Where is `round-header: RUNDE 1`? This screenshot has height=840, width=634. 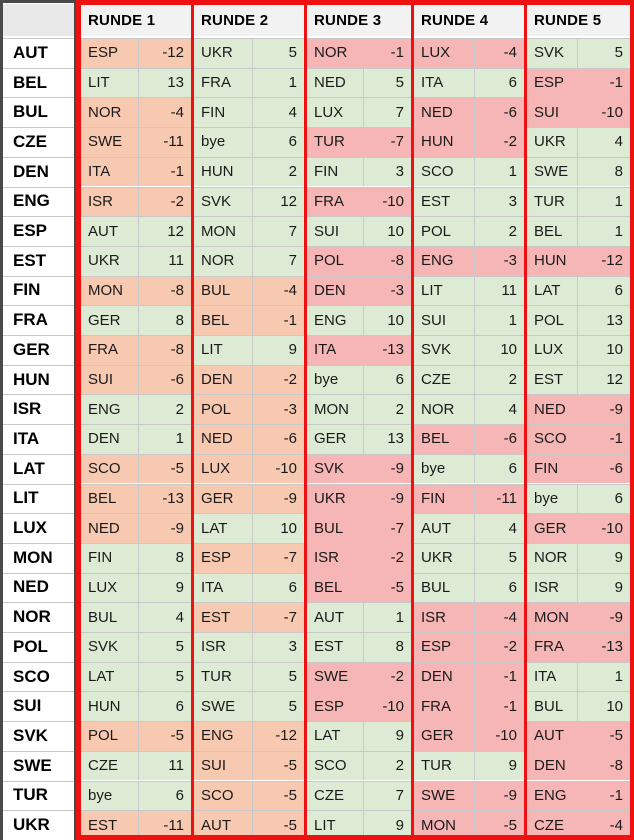
round-header: RUNDE 1 is located at coordinates (136, 20).